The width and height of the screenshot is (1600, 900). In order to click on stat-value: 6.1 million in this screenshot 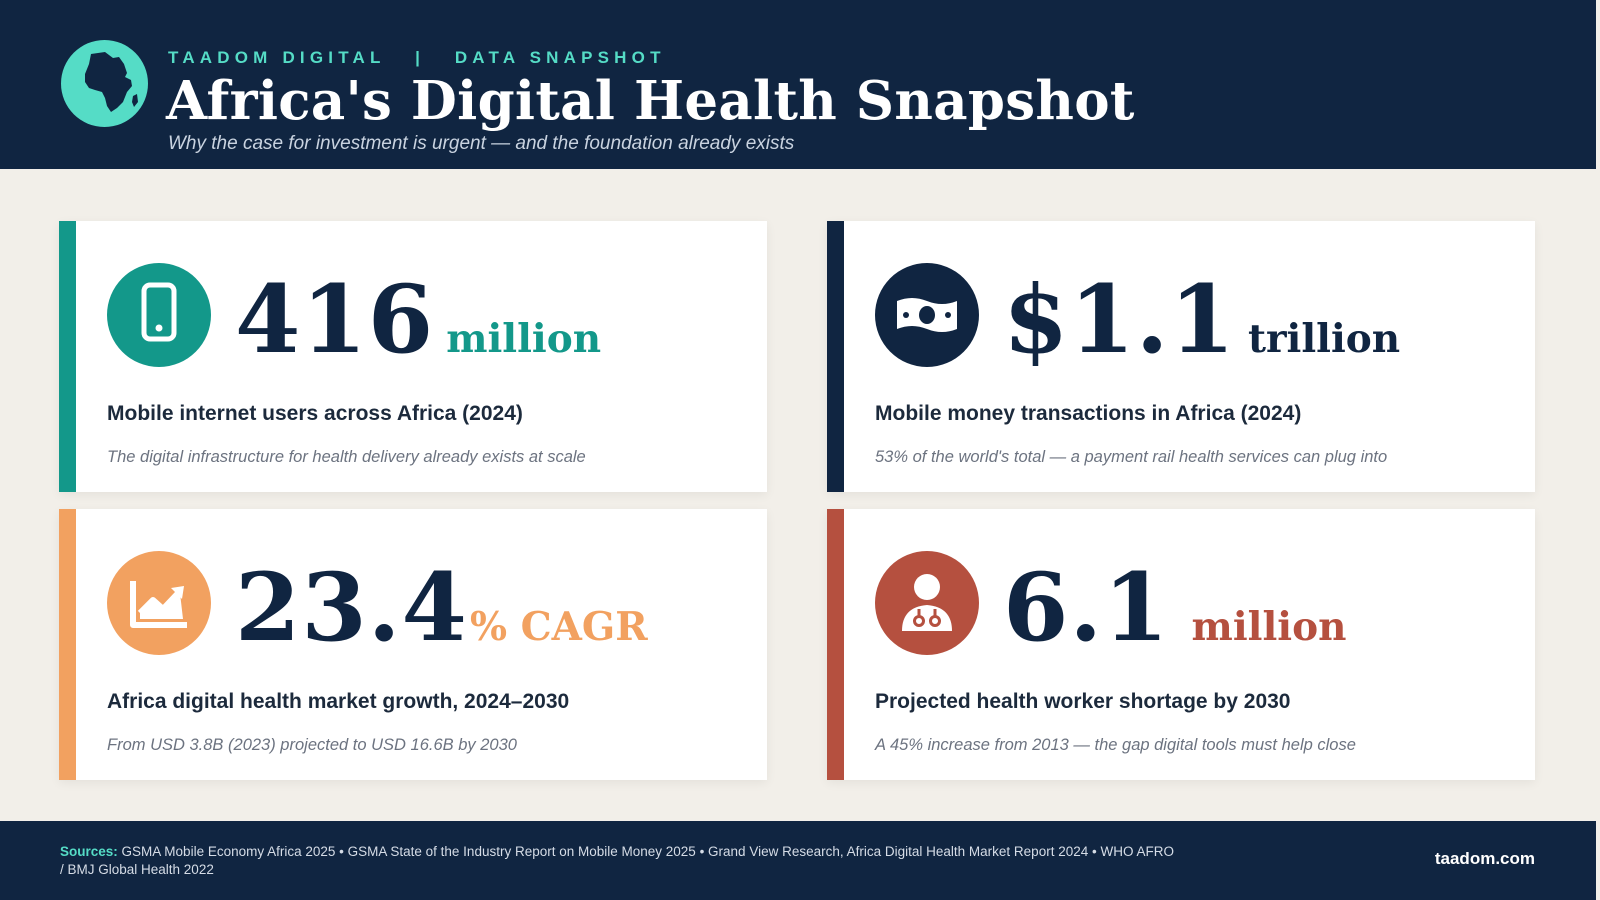, I will do `click(1174, 608)`.